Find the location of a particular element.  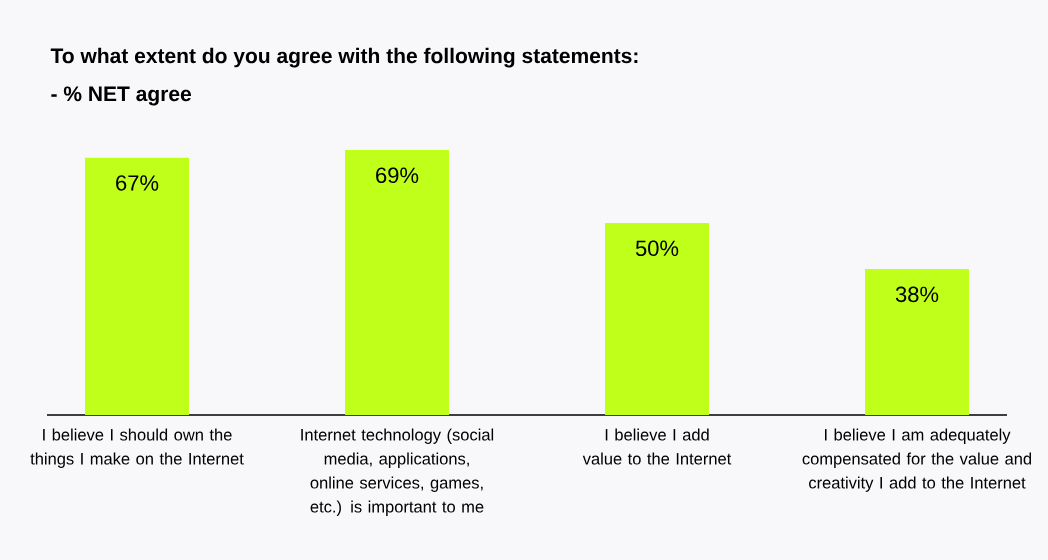

chart-title: To what extent do you agree with the following statements: is located at coordinates (344, 57).